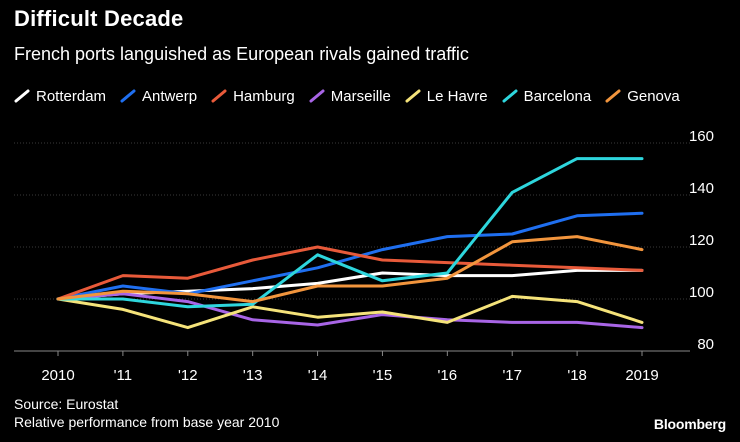 This screenshot has height=442, width=740. Describe the element at coordinates (264, 96) in the screenshot. I see `legend-label: Hamburg` at that location.